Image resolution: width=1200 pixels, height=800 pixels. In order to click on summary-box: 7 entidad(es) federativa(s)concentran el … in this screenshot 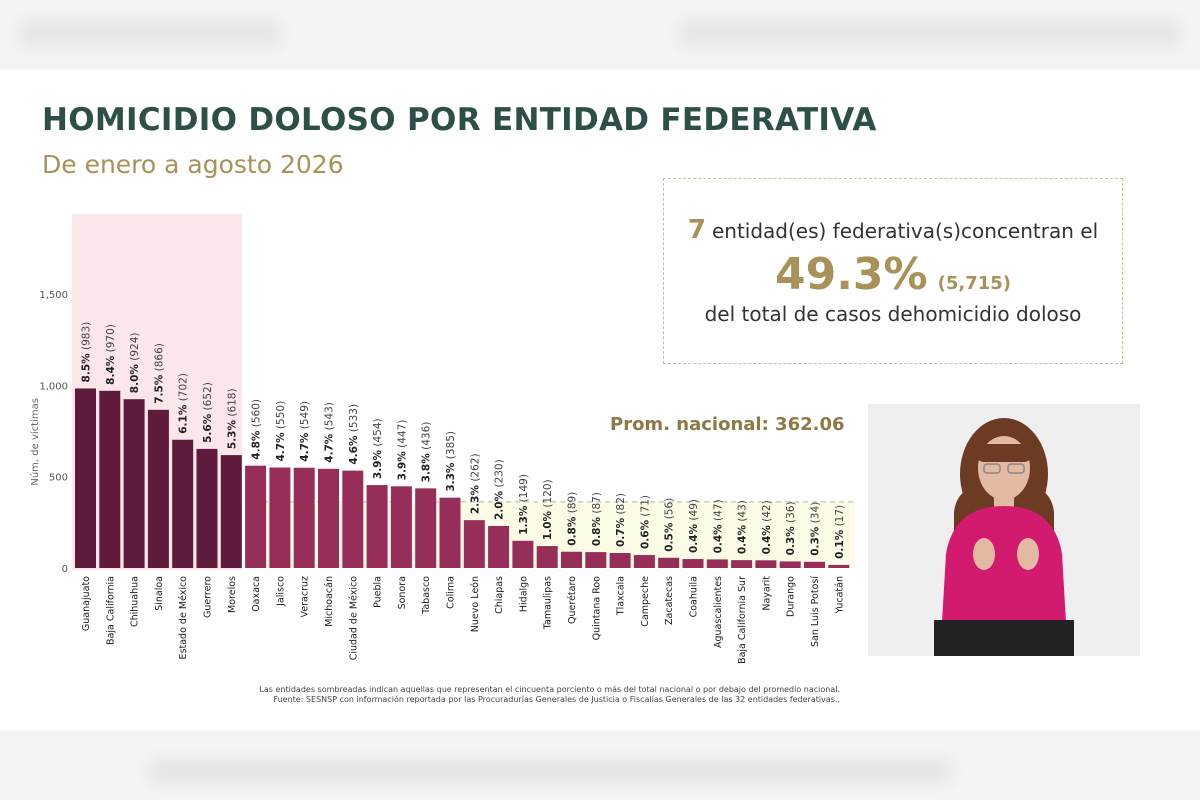, I will do `click(893, 271)`.